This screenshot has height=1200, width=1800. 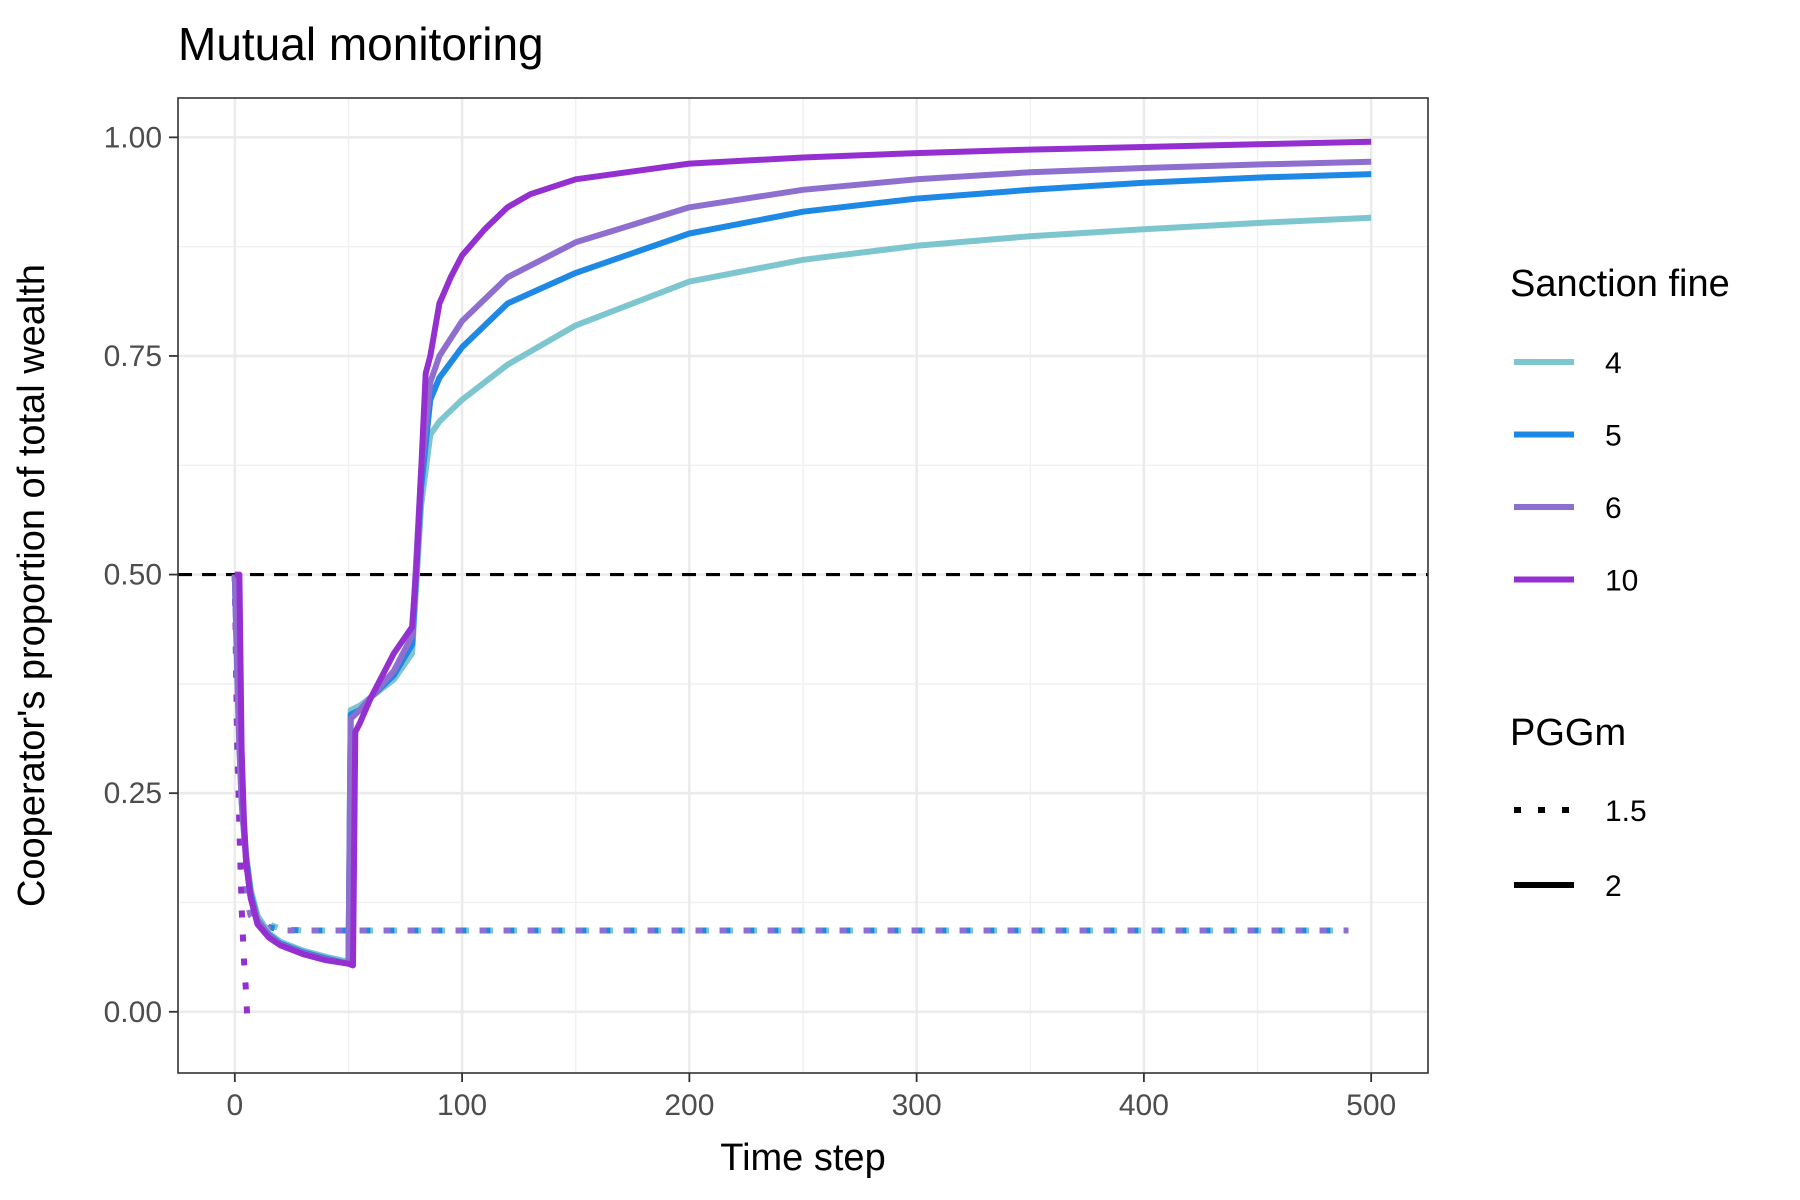 I want to click on x-tick-label: 500, so click(x=1371, y=1105).